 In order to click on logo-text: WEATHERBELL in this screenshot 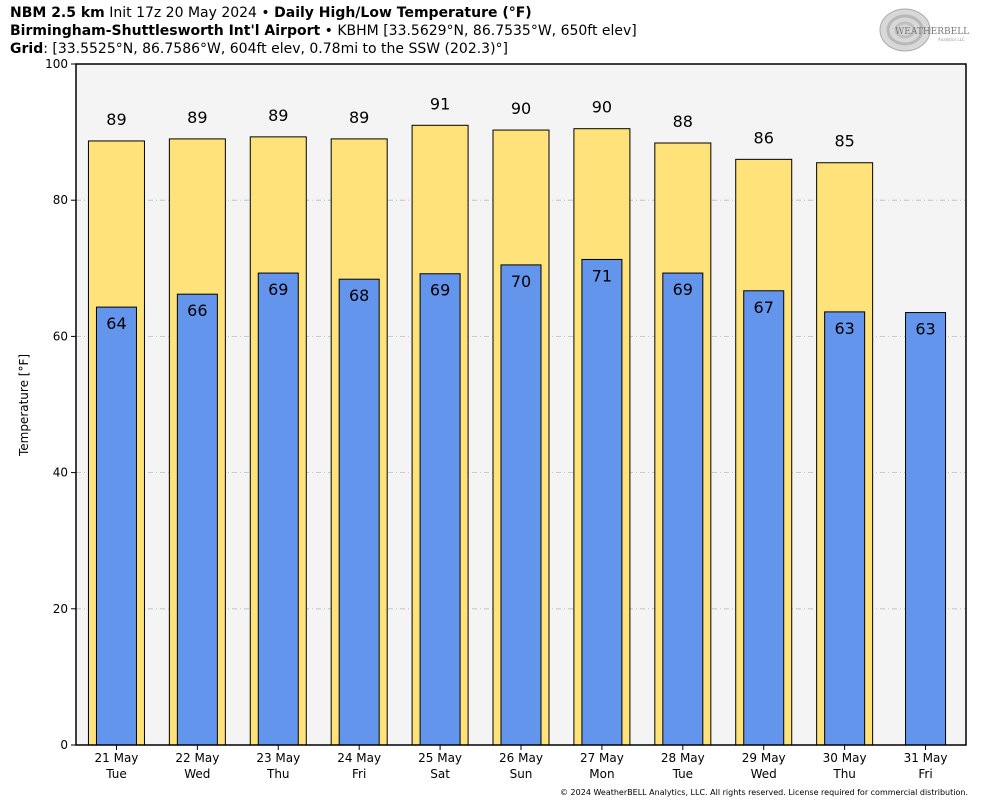, I will do `click(932, 32)`.